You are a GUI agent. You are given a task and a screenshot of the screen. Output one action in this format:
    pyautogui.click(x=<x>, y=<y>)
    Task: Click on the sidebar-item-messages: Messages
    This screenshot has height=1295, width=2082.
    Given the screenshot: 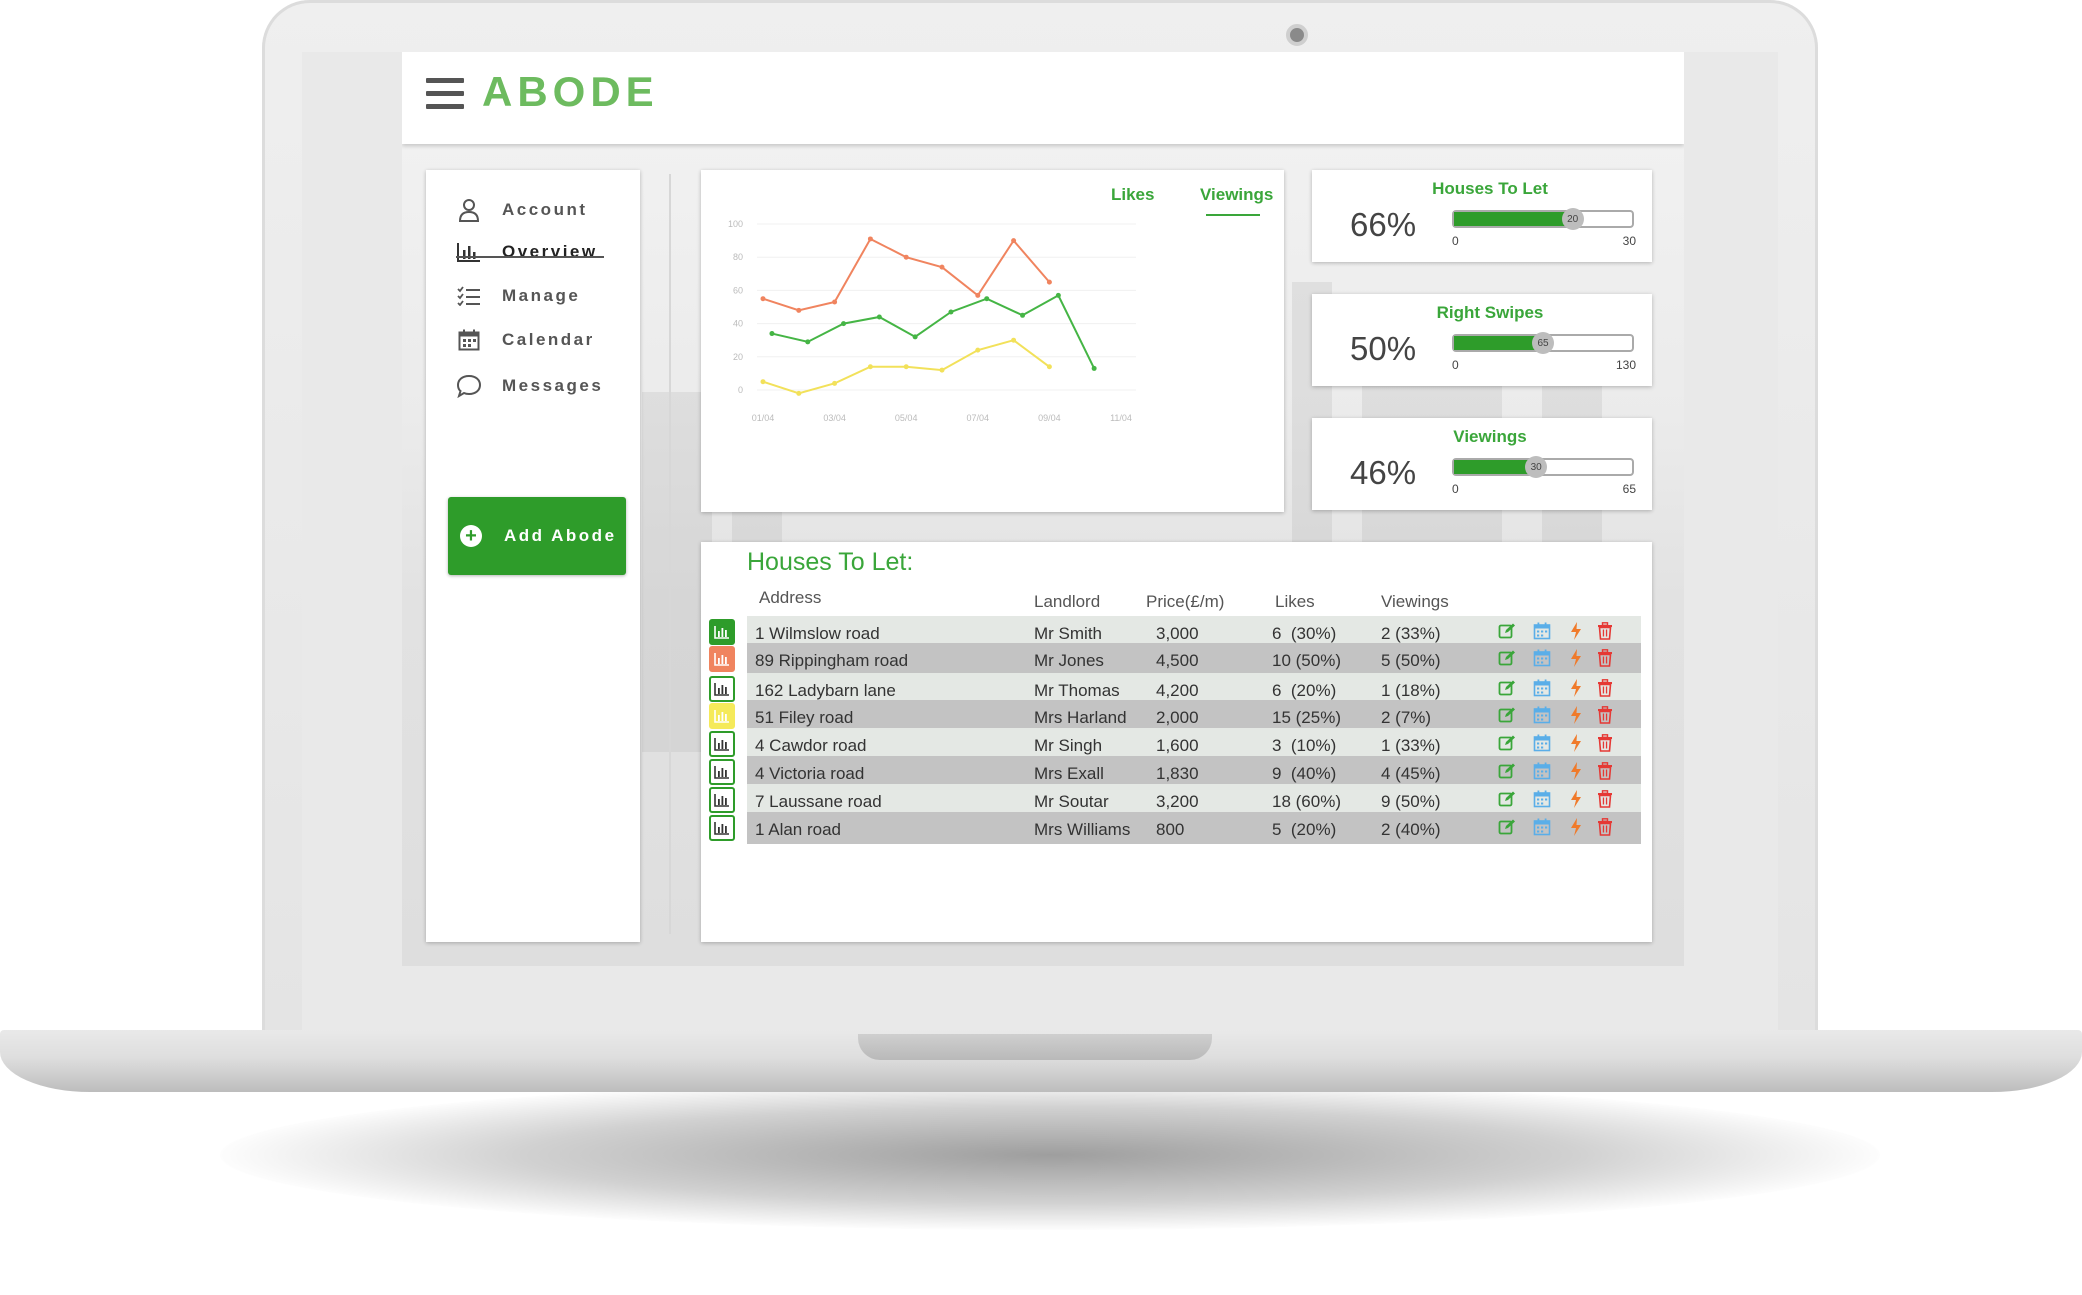 What is the action you would take?
    pyautogui.click(x=536, y=386)
    